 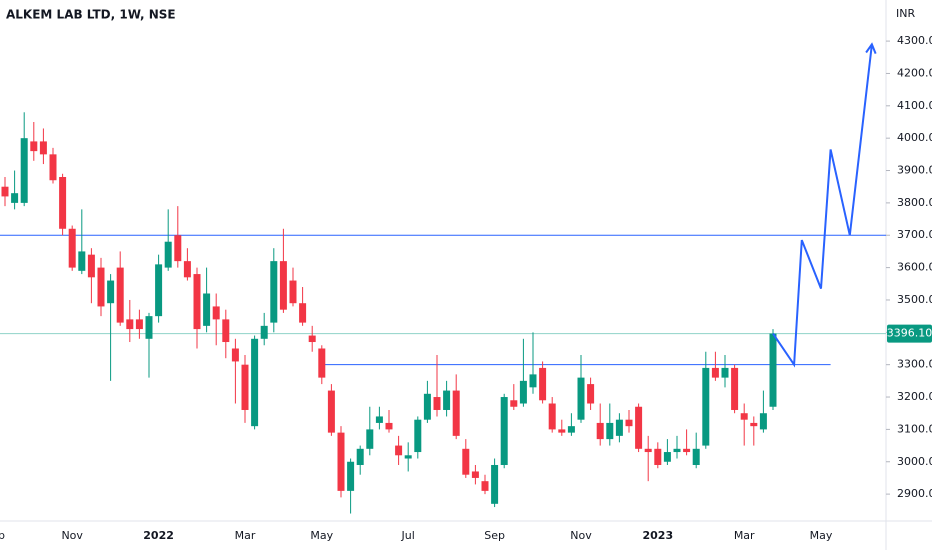 What do you see at coordinates (914, 364) in the screenshot?
I see `y-tick-label: 3300.00` at bounding box center [914, 364].